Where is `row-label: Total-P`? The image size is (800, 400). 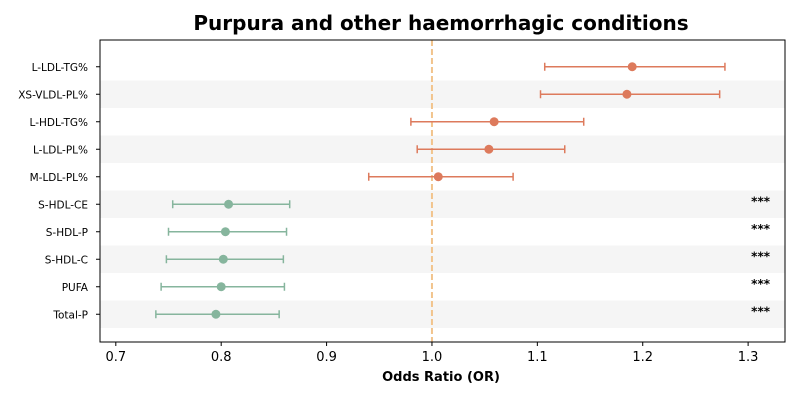
row-label: Total-P is located at coordinates (70, 315).